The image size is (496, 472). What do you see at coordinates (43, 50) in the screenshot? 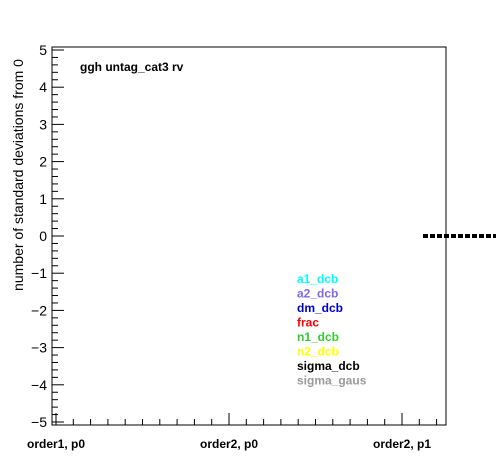
I see `y-tick-label: 5` at bounding box center [43, 50].